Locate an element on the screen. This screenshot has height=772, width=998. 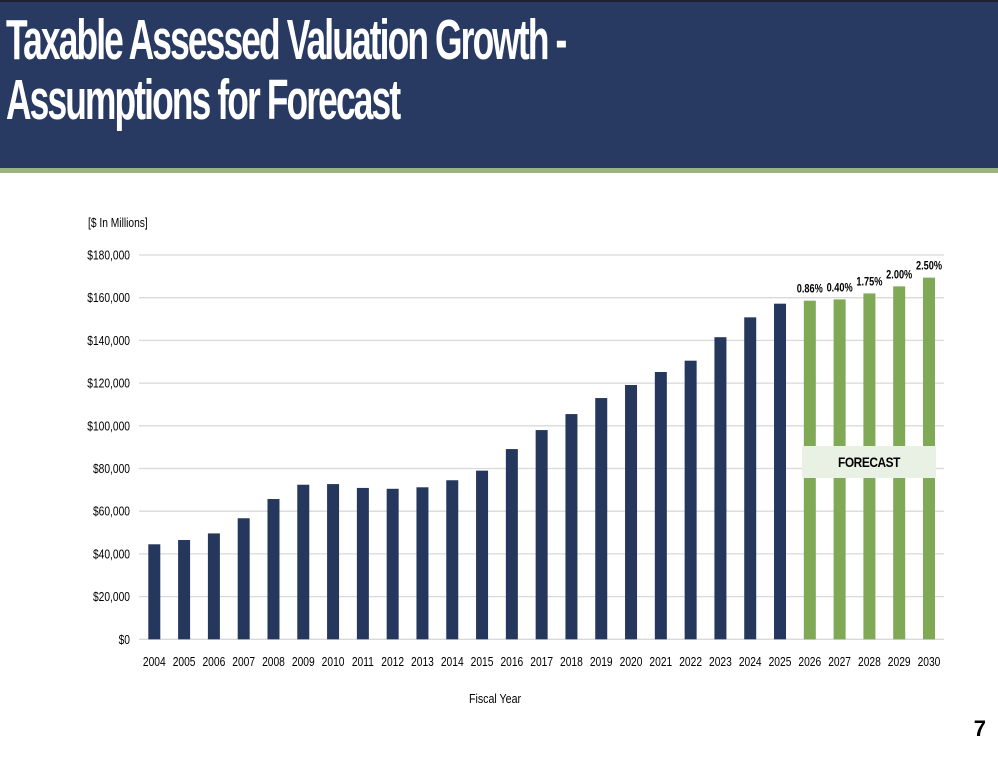
y-tick-label: $60,000 is located at coordinates (111, 512).